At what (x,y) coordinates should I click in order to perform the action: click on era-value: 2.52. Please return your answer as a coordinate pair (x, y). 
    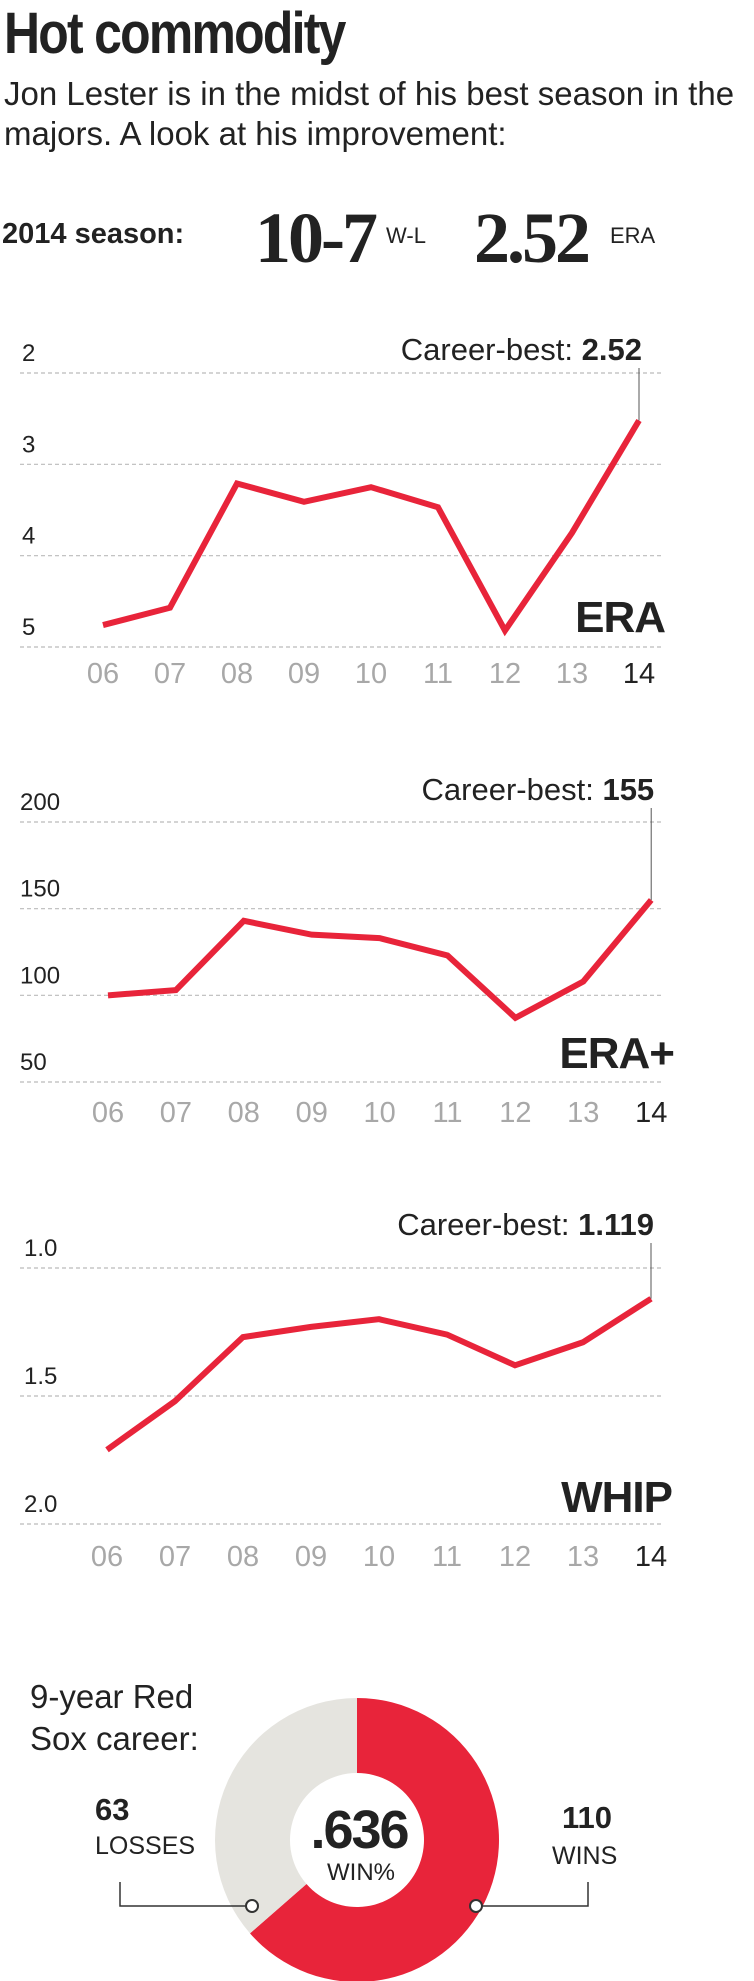
    Looking at the image, I should click on (532, 238).